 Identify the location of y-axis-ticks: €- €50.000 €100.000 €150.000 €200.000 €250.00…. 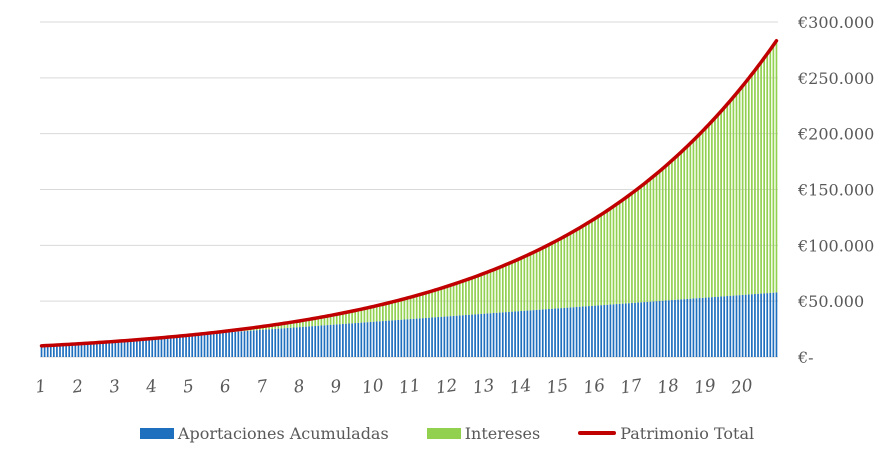
(835, 190).